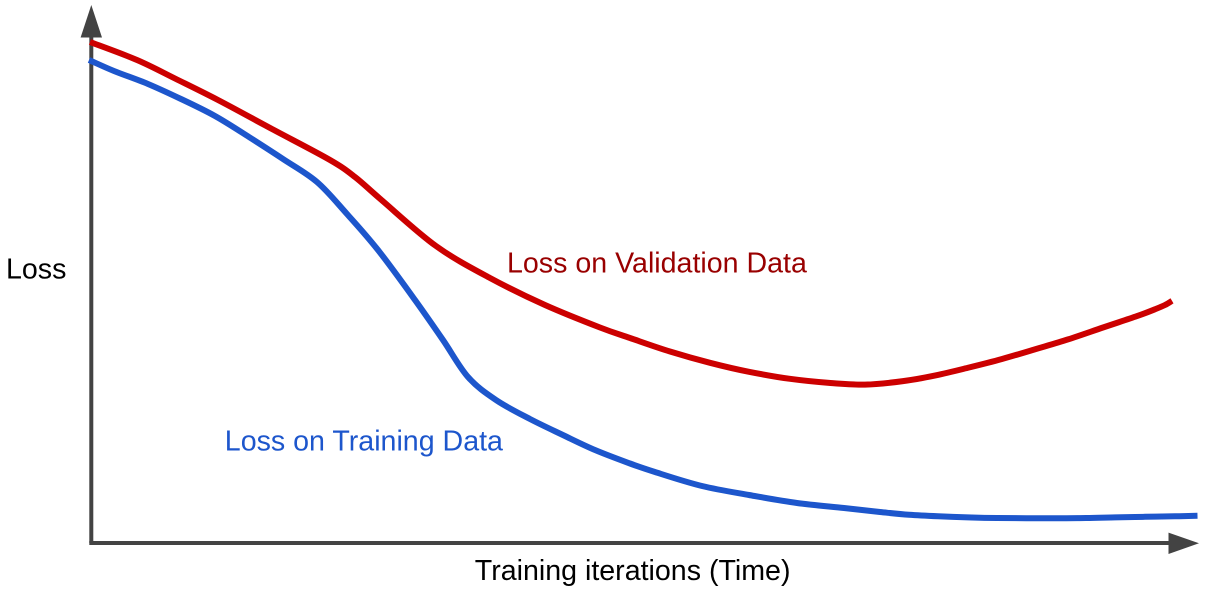 The height and width of the screenshot is (591, 1206). I want to click on svg-text: Training iterations (Time), so click(633, 571).